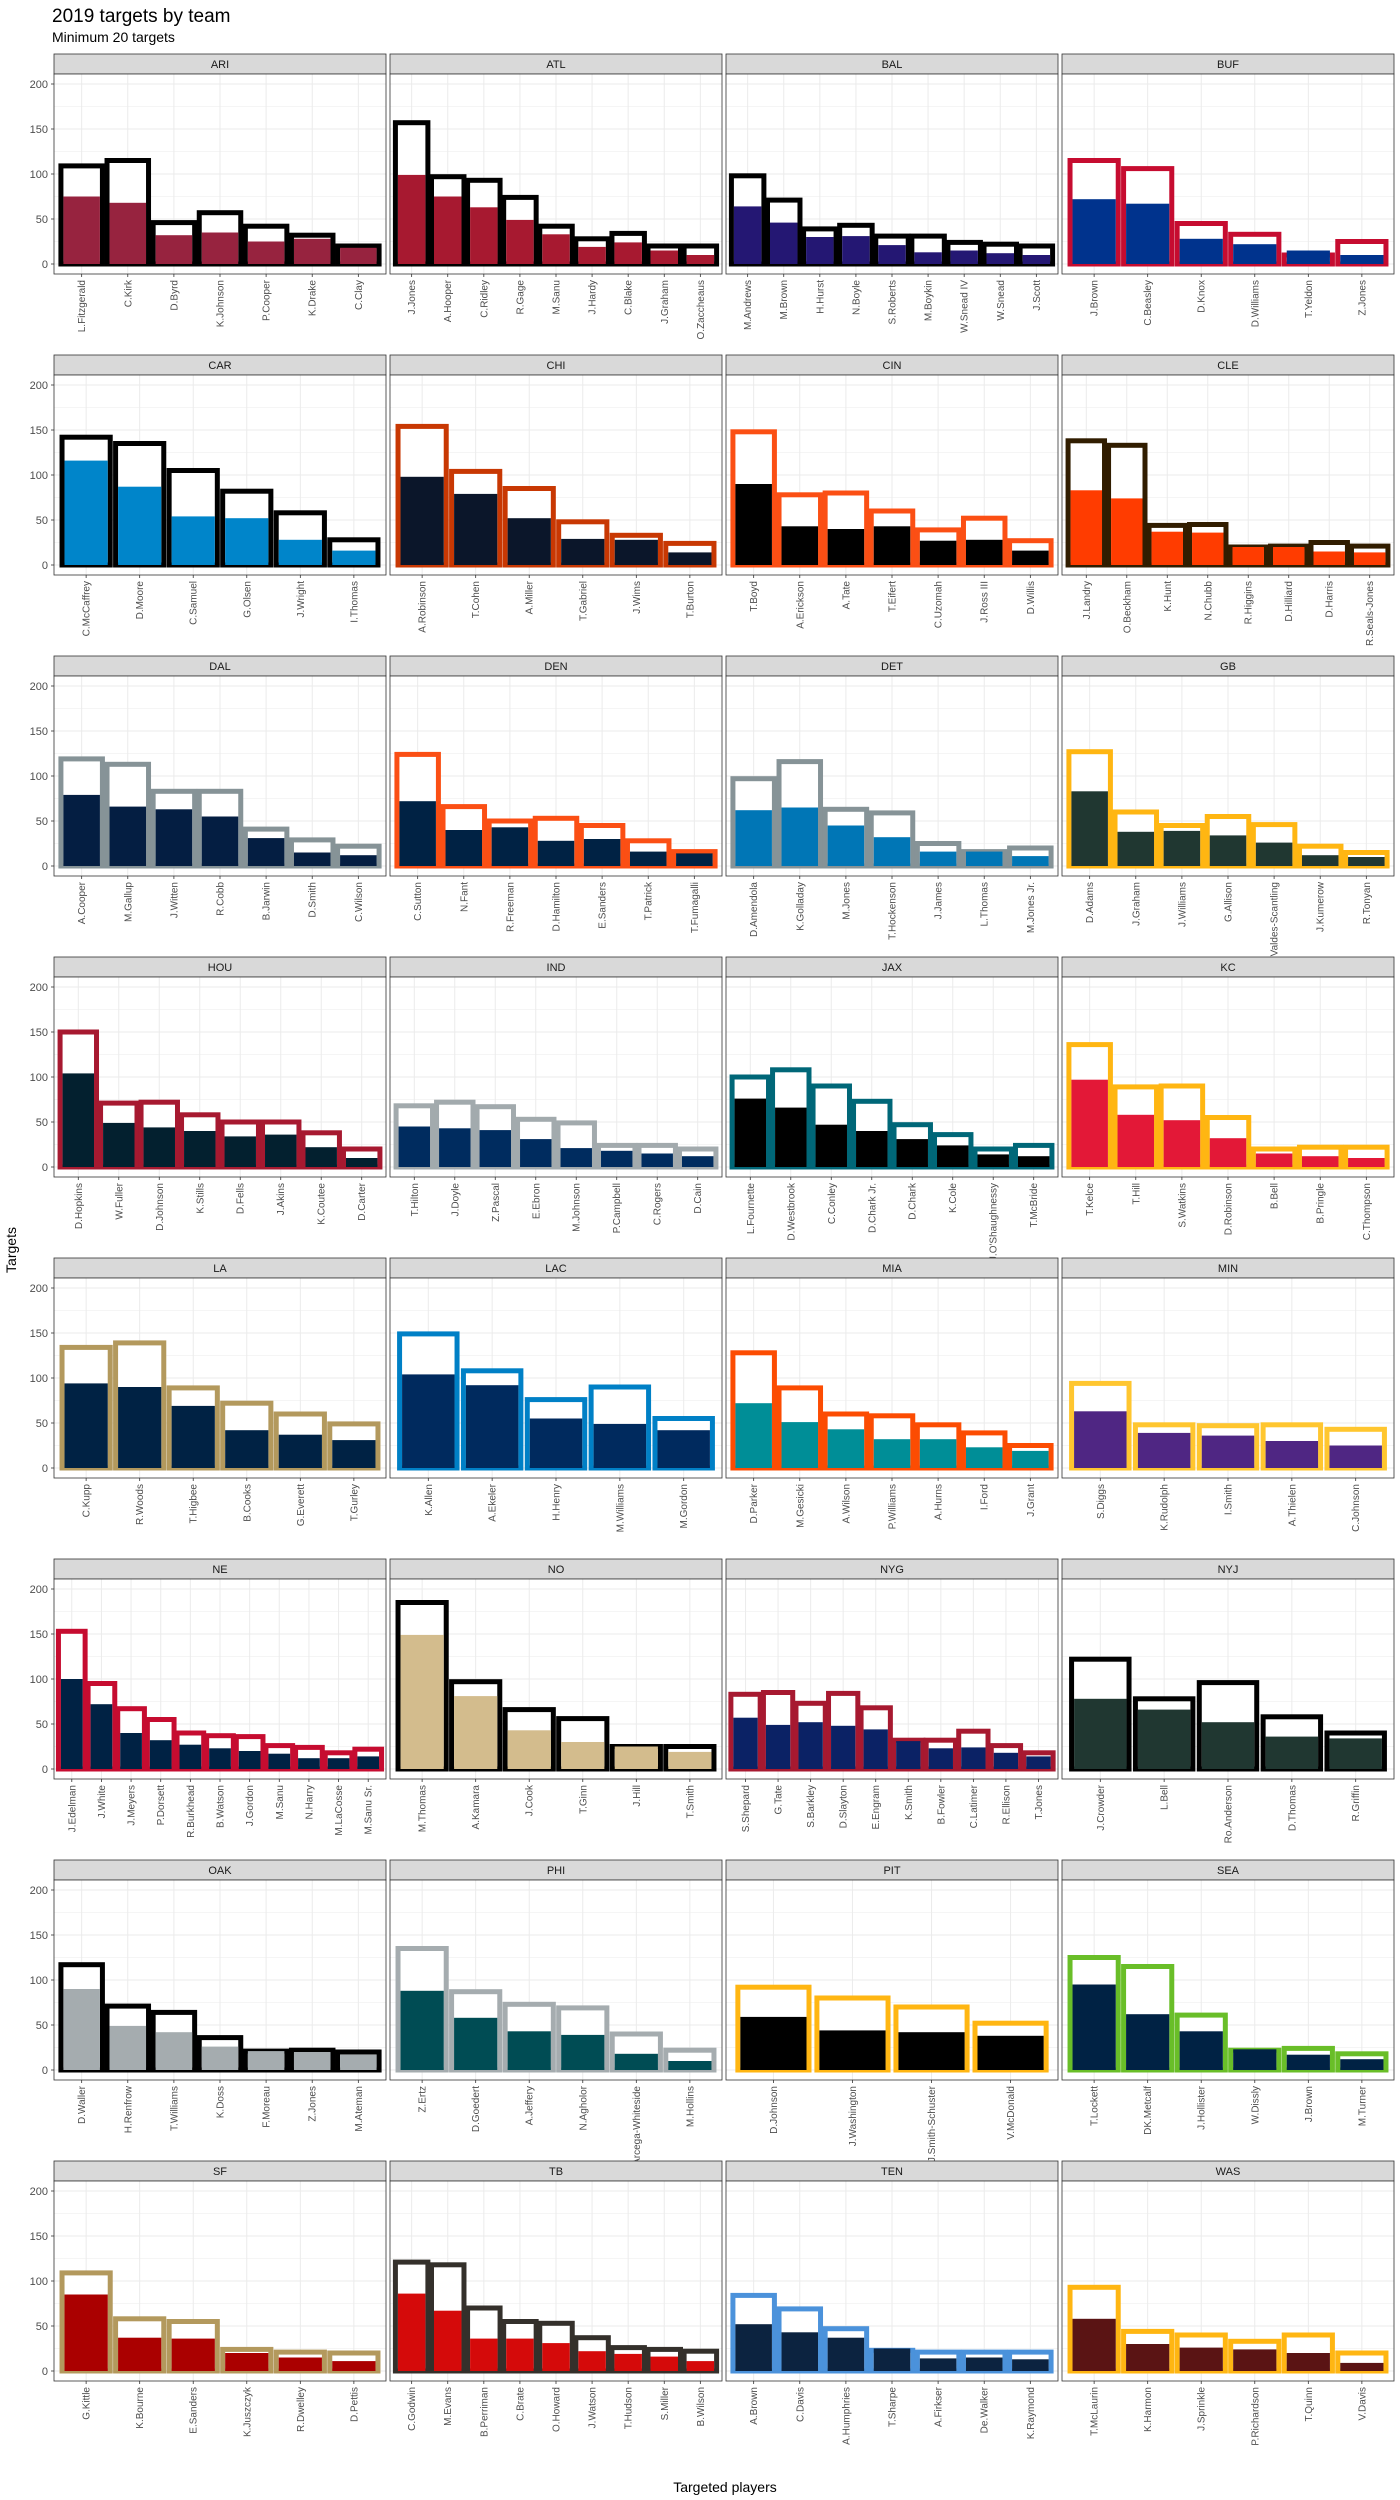  I want to click on x-tick-label: M.Ateman, so click(359, 2109).